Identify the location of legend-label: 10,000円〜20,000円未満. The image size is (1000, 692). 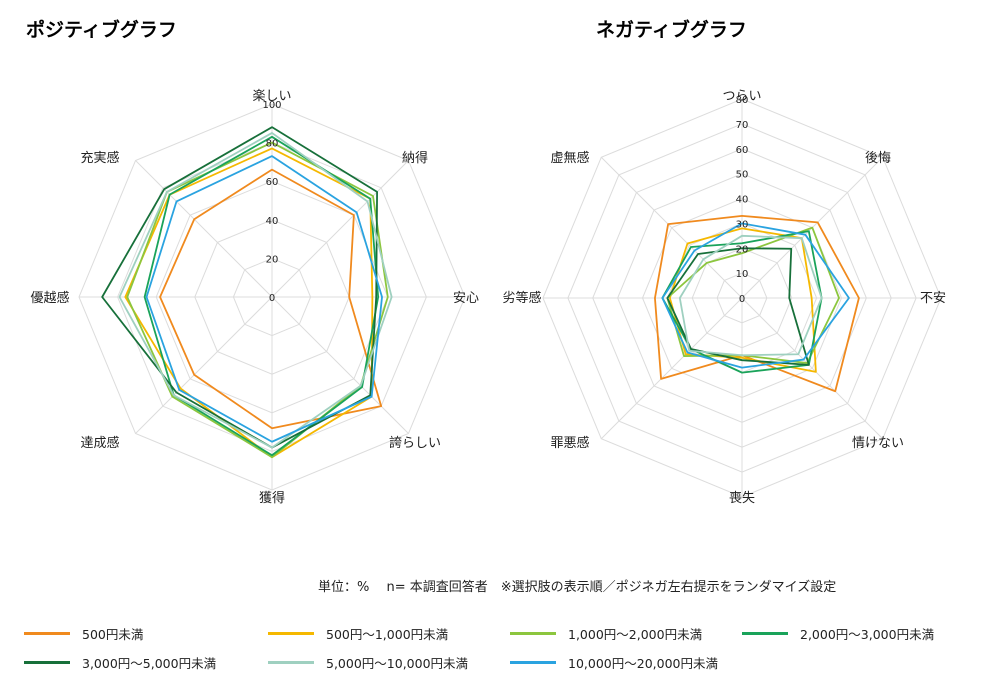
(643, 663).